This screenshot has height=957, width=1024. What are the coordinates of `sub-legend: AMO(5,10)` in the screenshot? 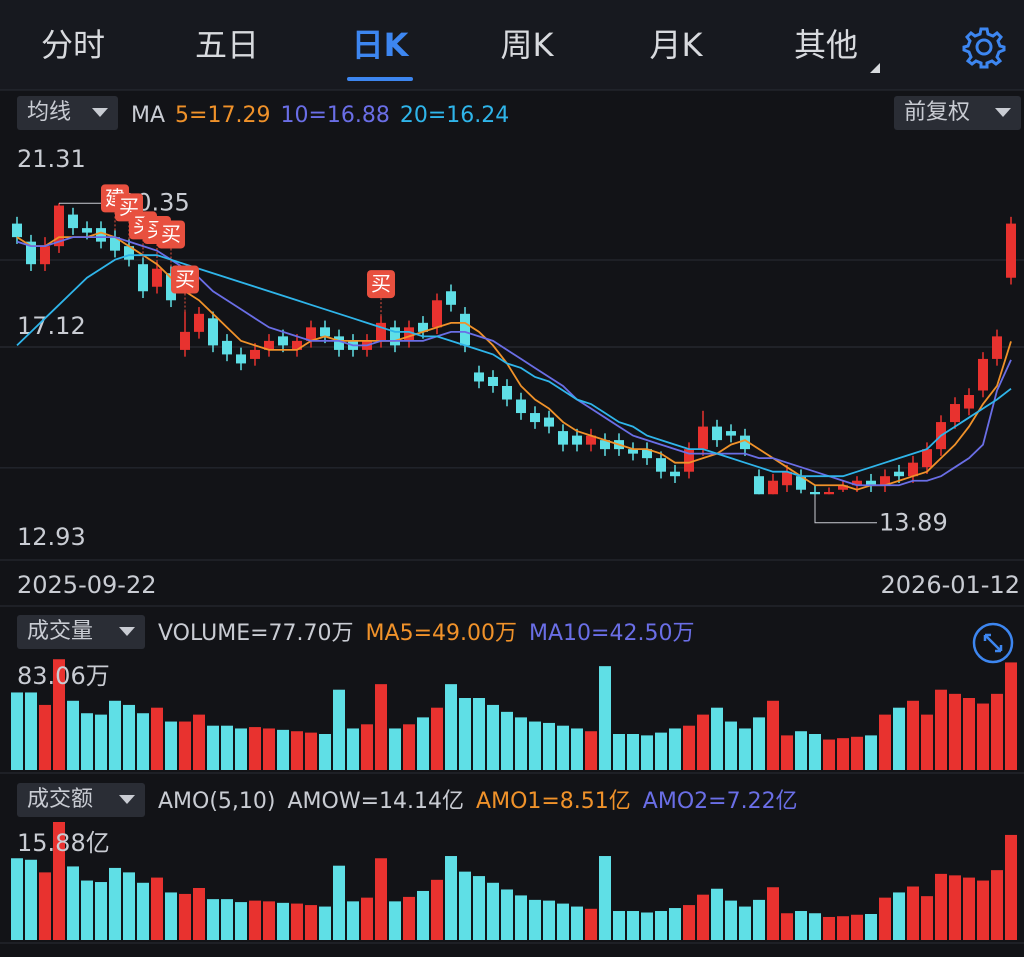 It's located at (217, 801).